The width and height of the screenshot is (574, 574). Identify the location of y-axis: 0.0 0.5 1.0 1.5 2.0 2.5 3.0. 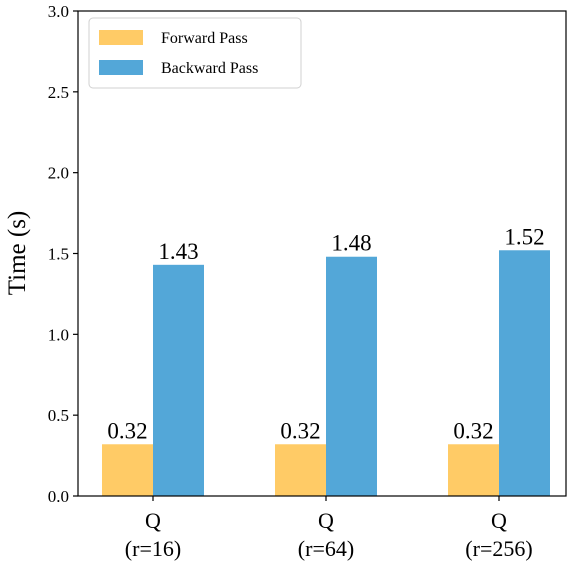
(63, 254).